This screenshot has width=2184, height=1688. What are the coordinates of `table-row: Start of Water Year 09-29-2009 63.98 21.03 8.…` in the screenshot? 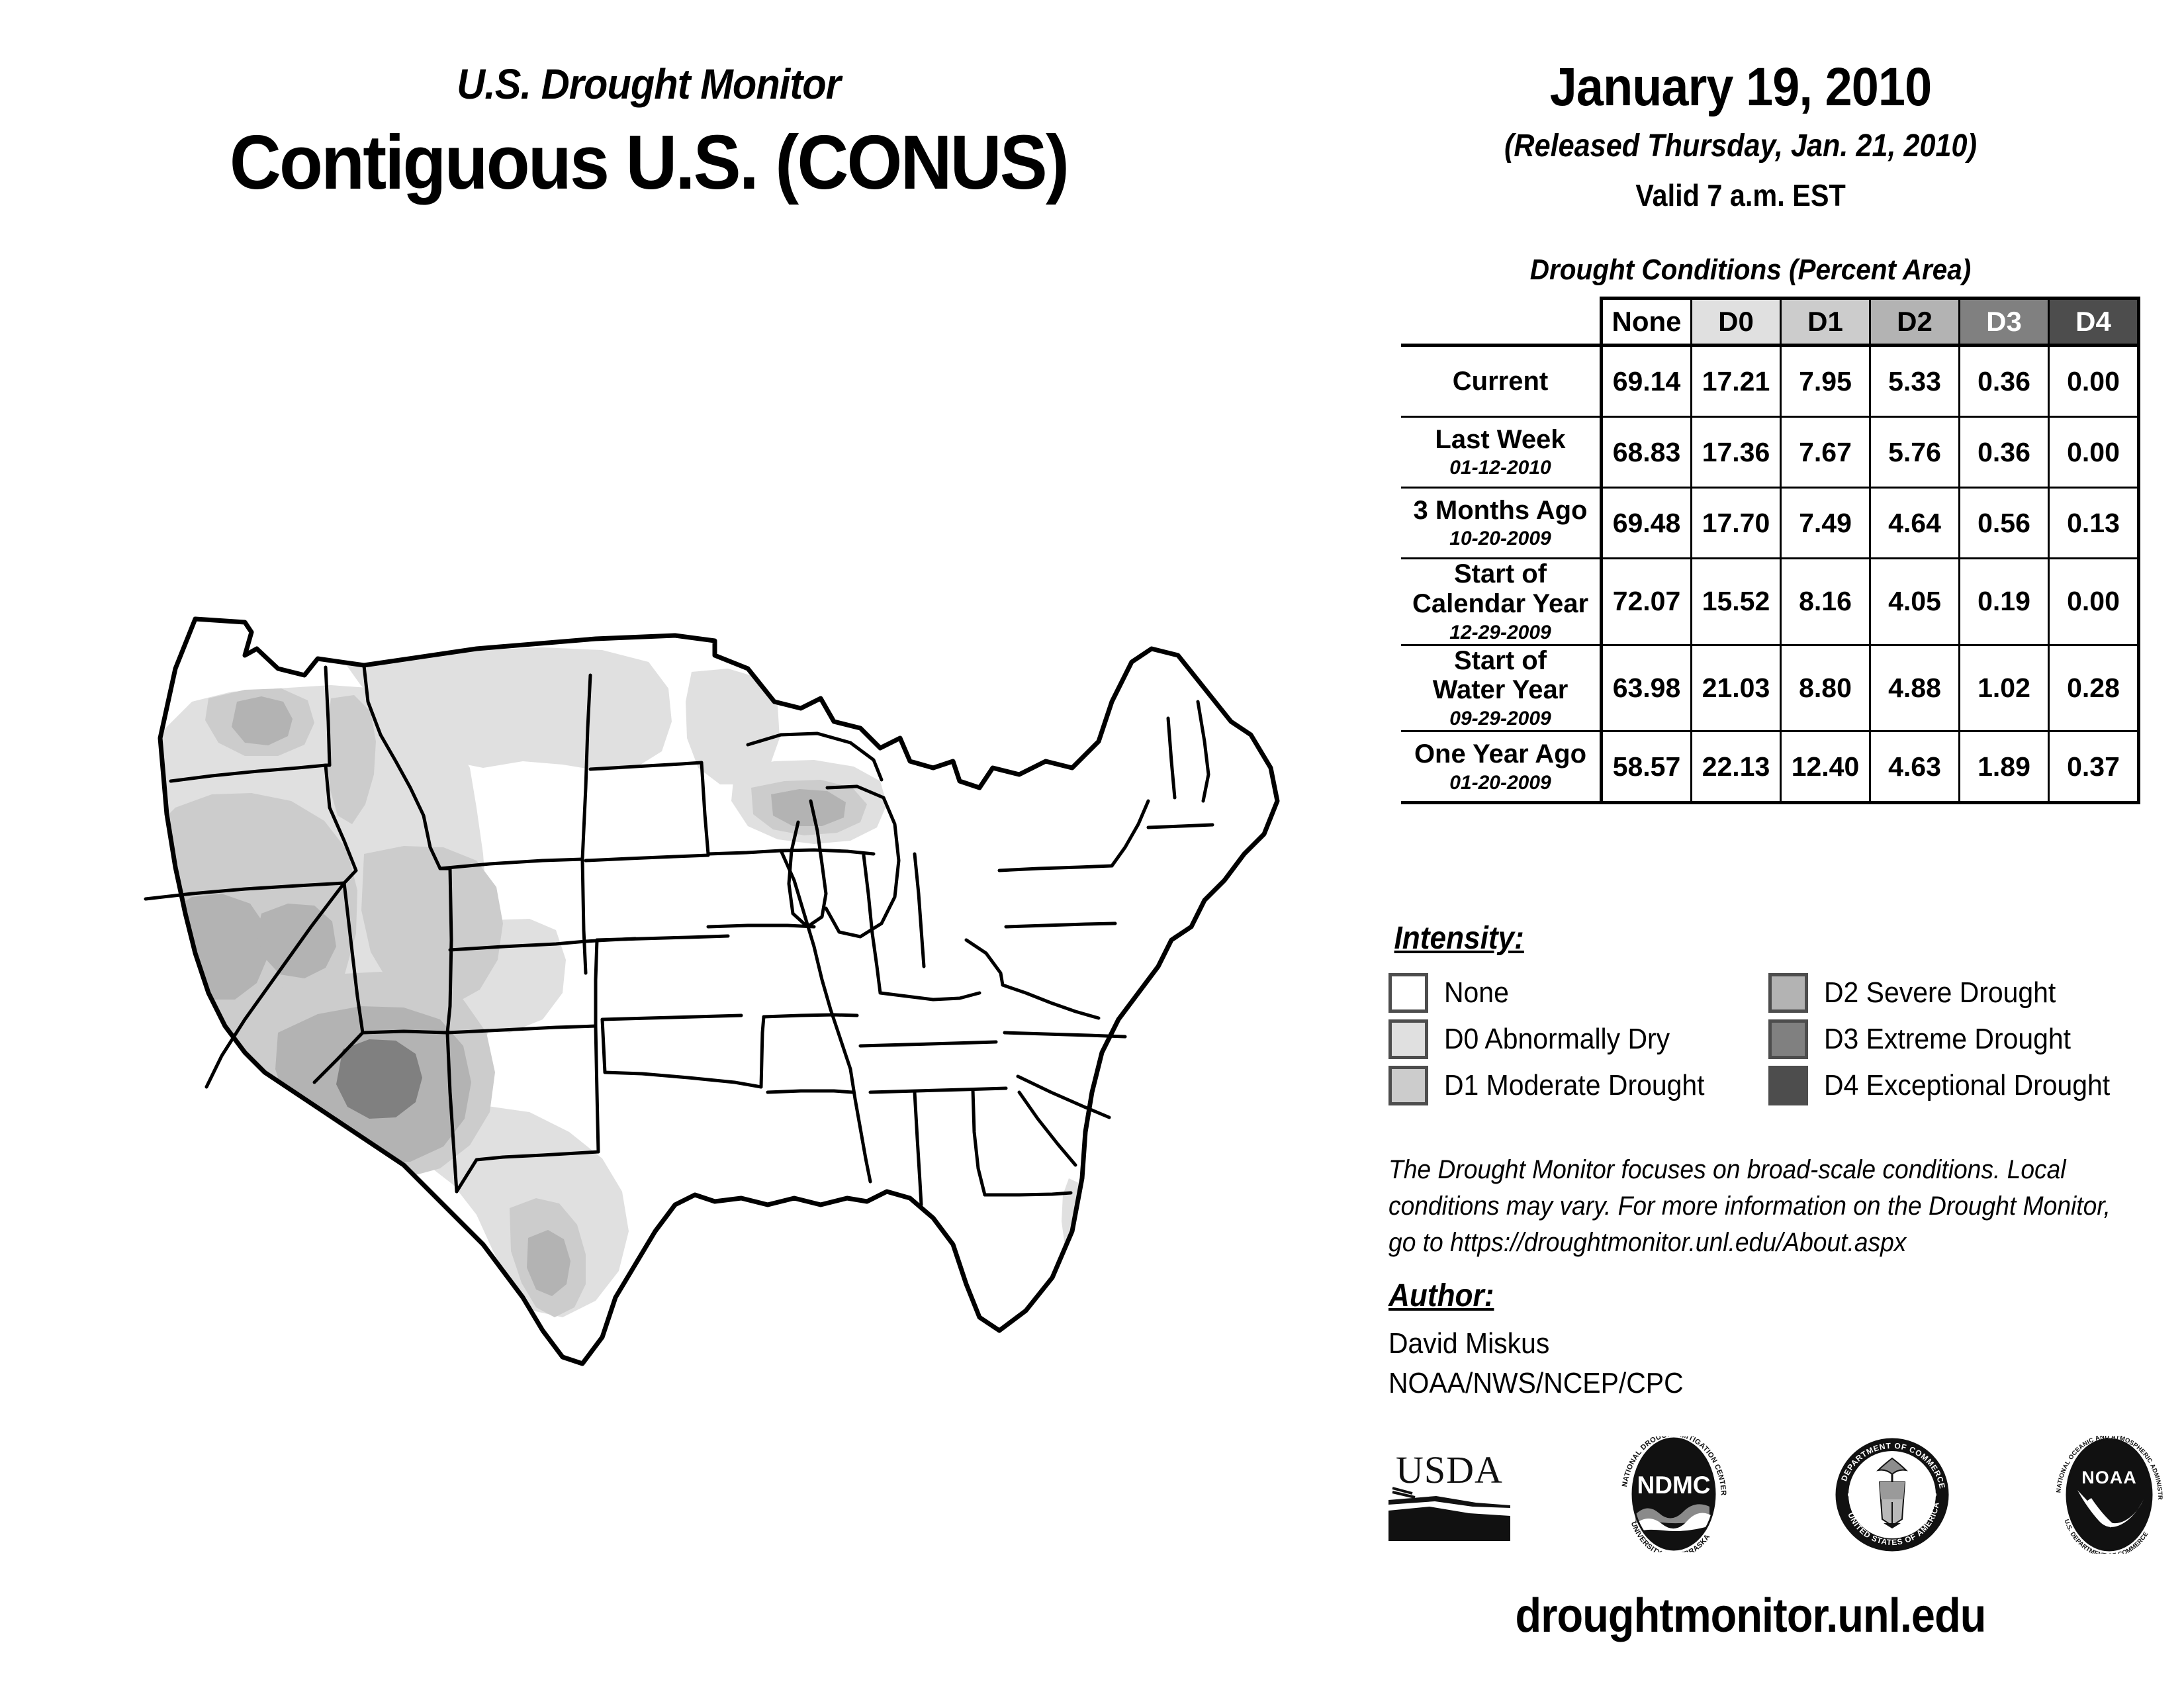 It's located at (1770, 688).